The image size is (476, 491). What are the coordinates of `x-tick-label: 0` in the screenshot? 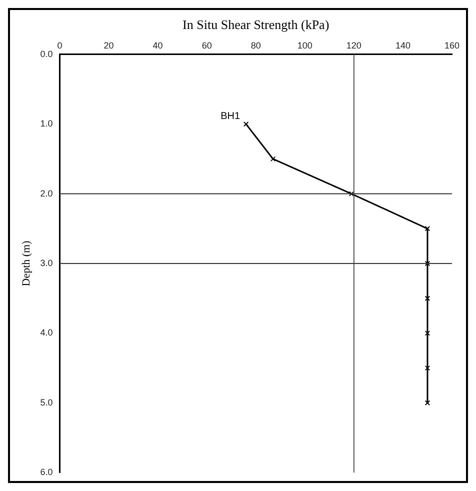 It's located at (59, 45).